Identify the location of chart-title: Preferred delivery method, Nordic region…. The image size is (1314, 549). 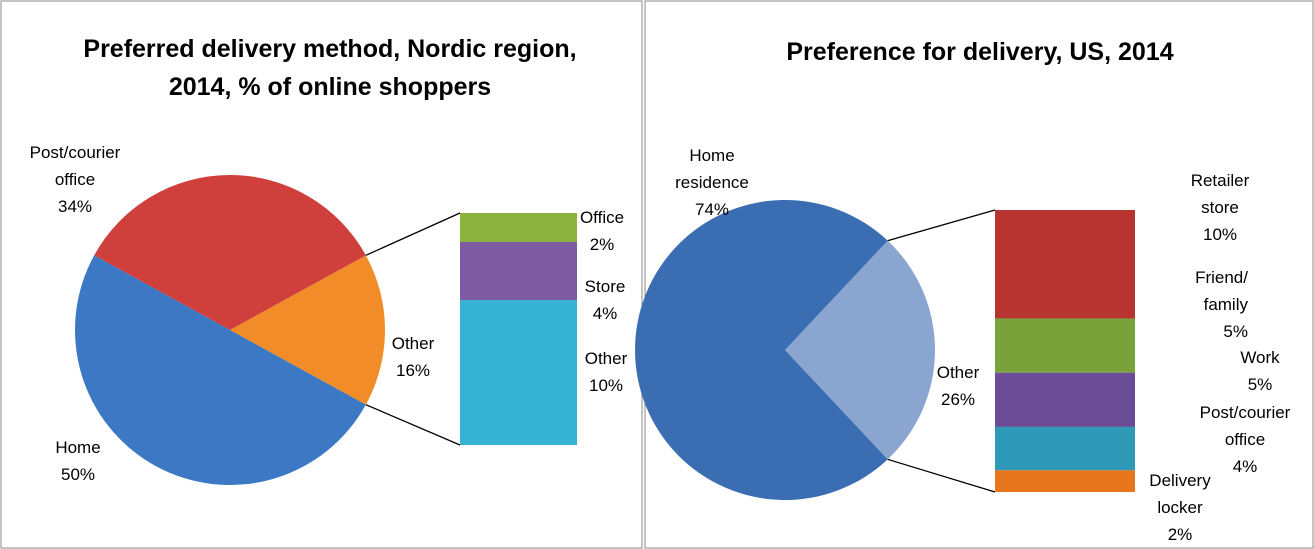
(330, 68).